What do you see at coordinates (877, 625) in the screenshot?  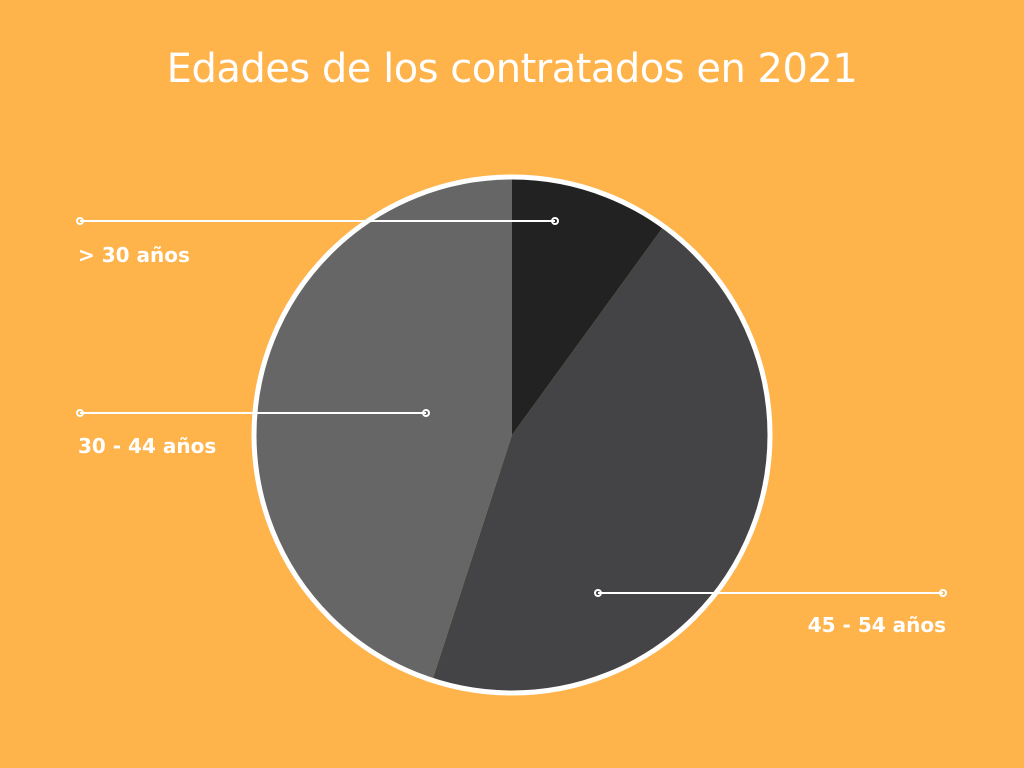 I see `slice-label-2: 45 - 54 años` at bounding box center [877, 625].